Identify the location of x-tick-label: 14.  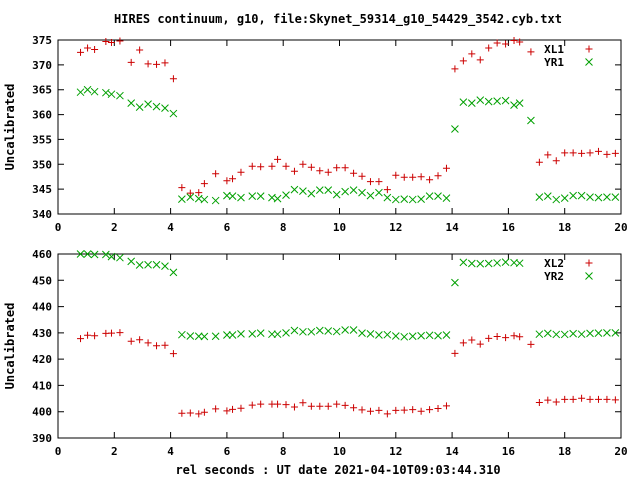
(452, 451).